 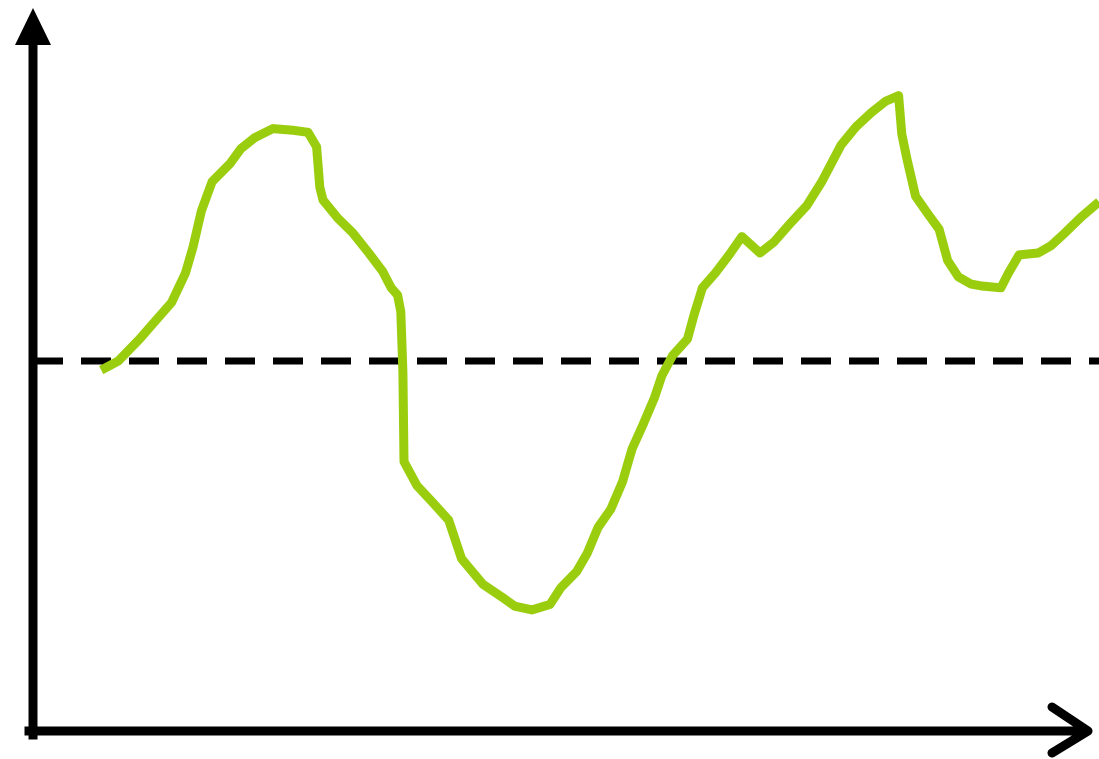 I want to click on x-axis-arrowhead-icon, so click(x=1070, y=730).